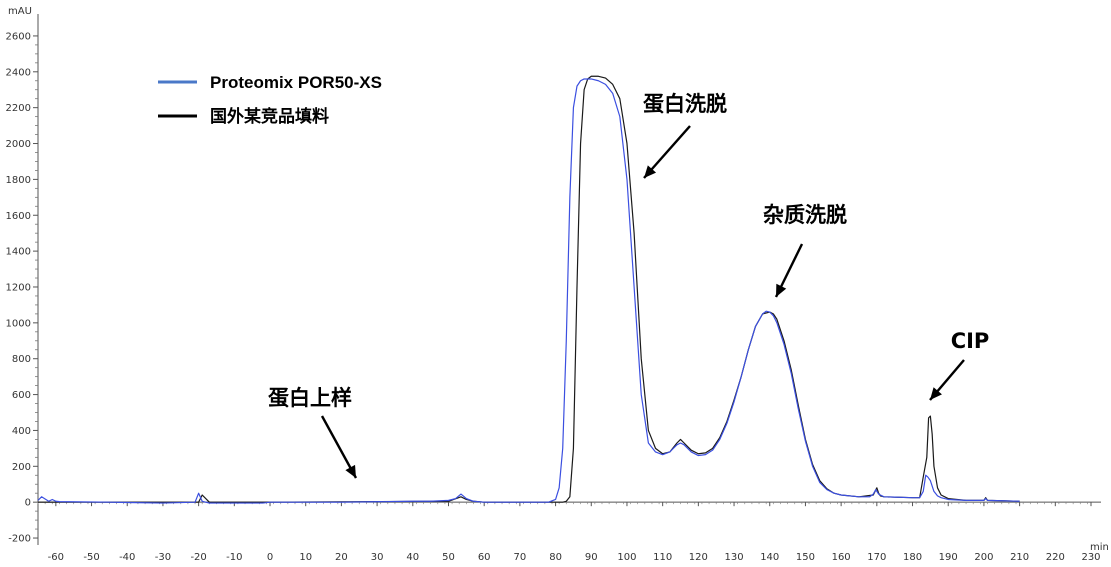 This screenshot has width=1111, height=567. I want to click on x-tick-label: 30, so click(377, 557).